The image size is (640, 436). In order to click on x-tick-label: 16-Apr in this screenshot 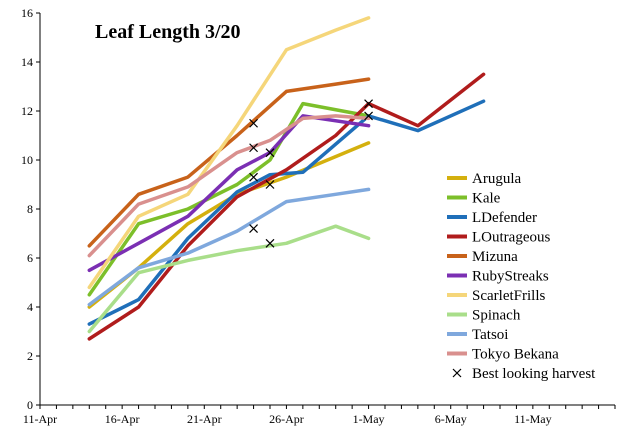, I will do `click(122, 419)`.